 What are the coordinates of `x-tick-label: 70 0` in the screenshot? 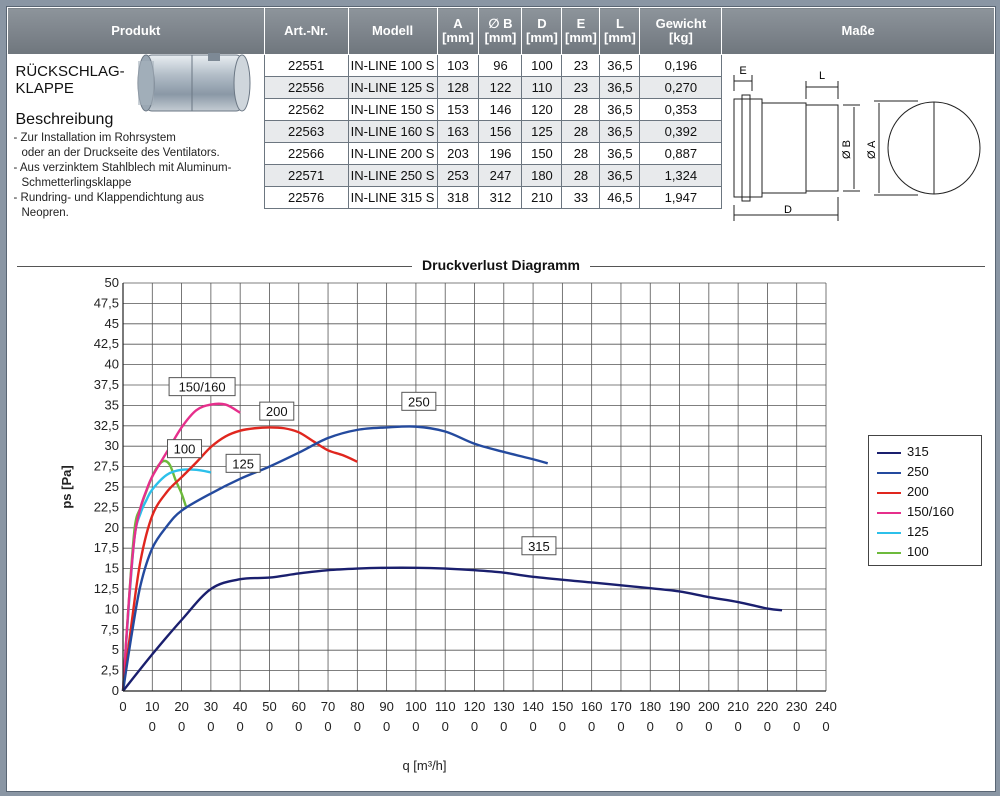 It's located at (328, 716).